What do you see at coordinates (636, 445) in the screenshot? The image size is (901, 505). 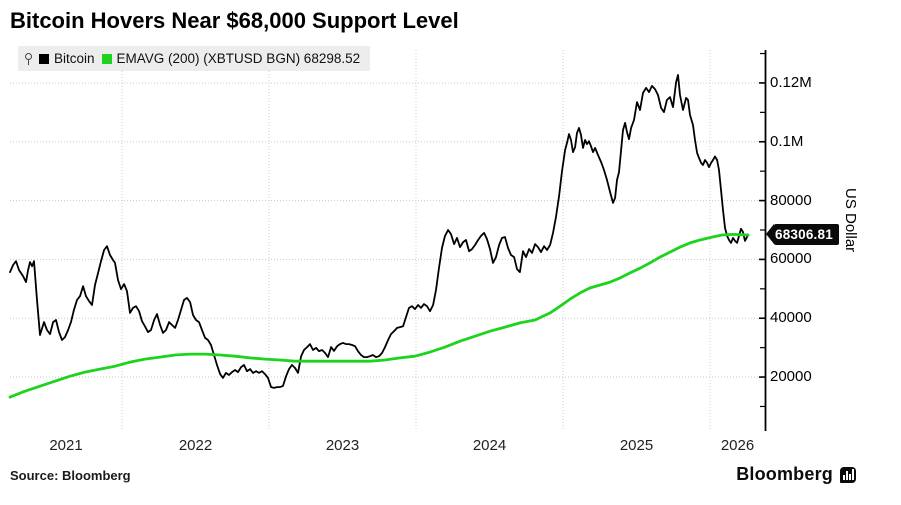 I see `x-year-label: 2025` at bounding box center [636, 445].